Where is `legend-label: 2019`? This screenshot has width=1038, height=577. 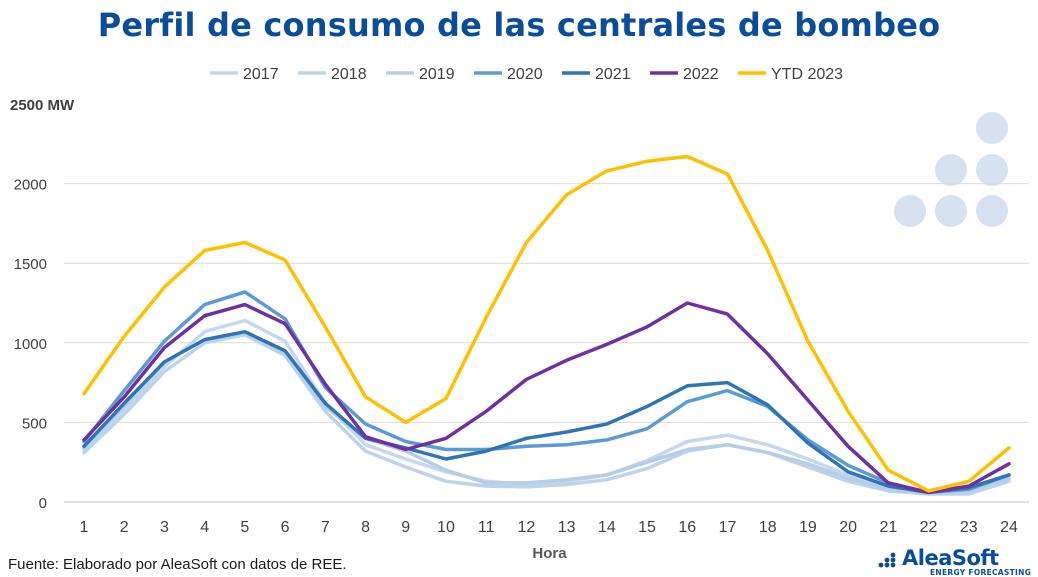 legend-label: 2019 is located at coordinates (437, 74).